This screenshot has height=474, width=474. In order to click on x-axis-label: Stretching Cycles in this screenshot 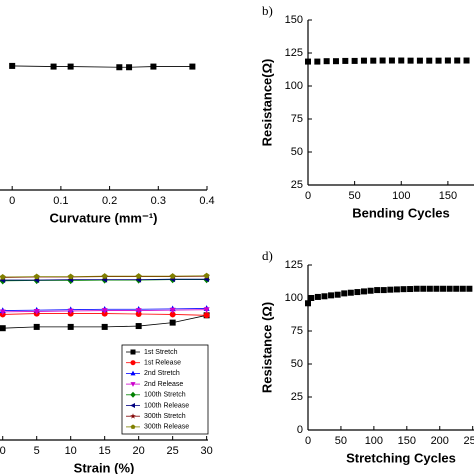, I will do `click(401, 457)`.